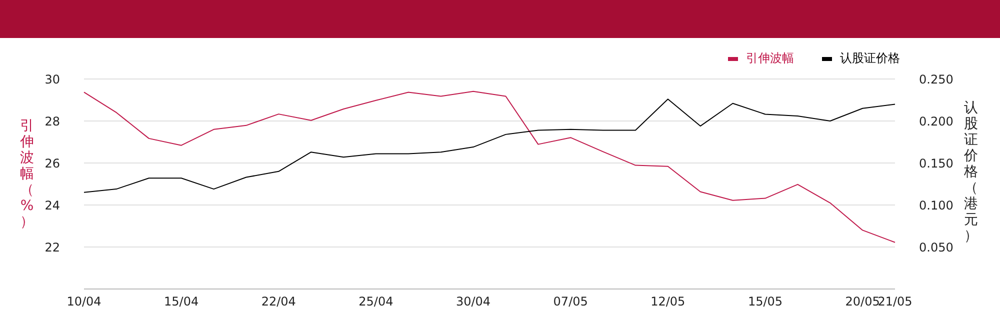 Image resolution: width=1000 pixels, height=324 pixels. What do you see at coordinates (52, 205) in the screenshot?
I see `y-tick-label: 24` at bounding box center [52, 205].